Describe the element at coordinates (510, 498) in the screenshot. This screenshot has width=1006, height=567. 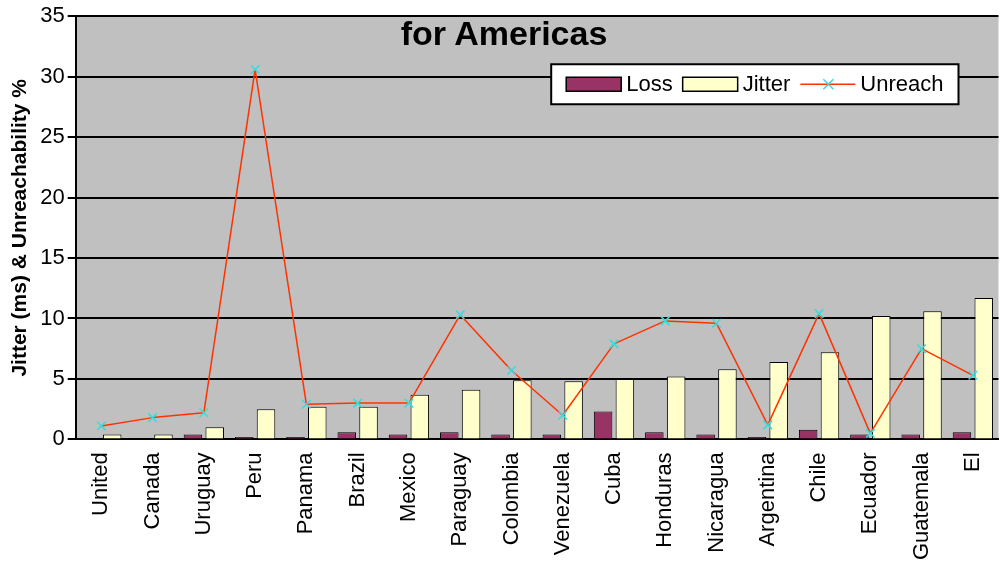
I see `x-tick-label: Colombia` at that location.